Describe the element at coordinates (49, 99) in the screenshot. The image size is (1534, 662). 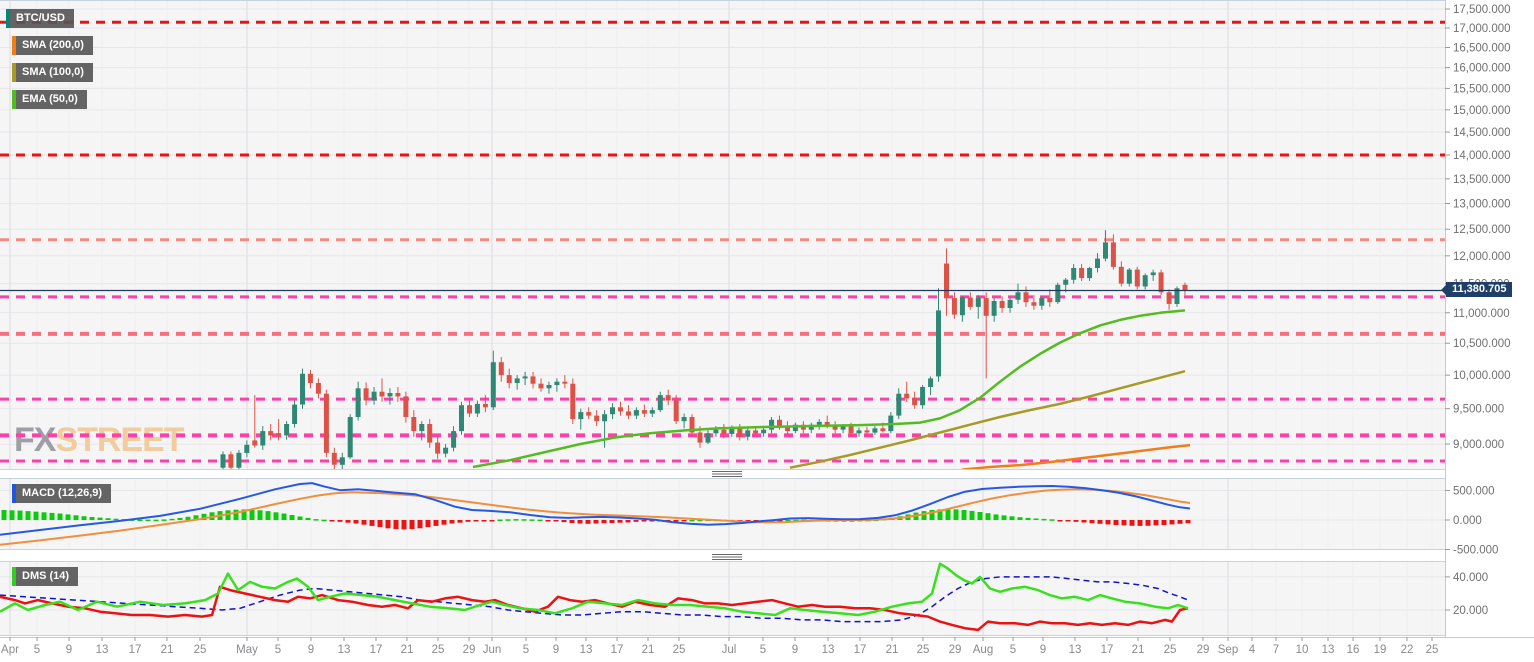
I see `ema50-badge: EMA (50,0)` at that location.